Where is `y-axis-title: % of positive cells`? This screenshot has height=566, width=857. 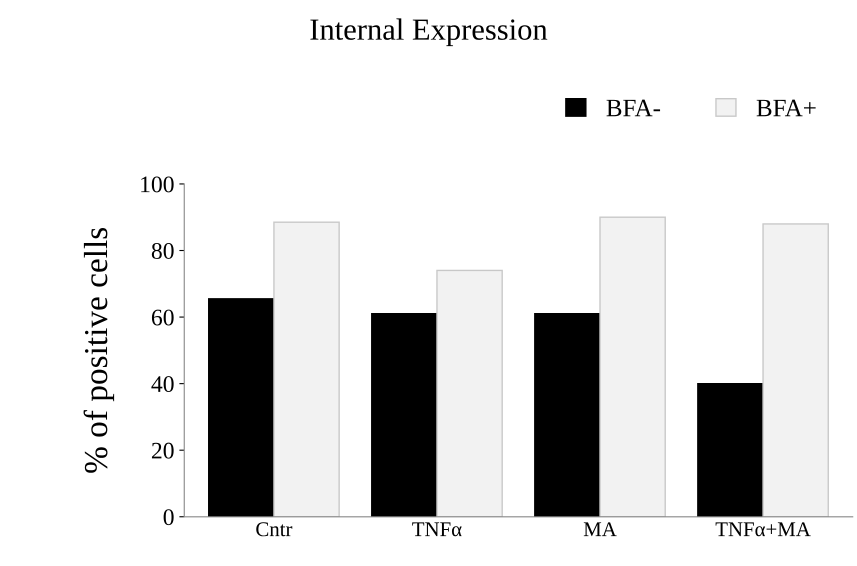 y-axis-title: % of positive cells is located at coordinates (99, 350).